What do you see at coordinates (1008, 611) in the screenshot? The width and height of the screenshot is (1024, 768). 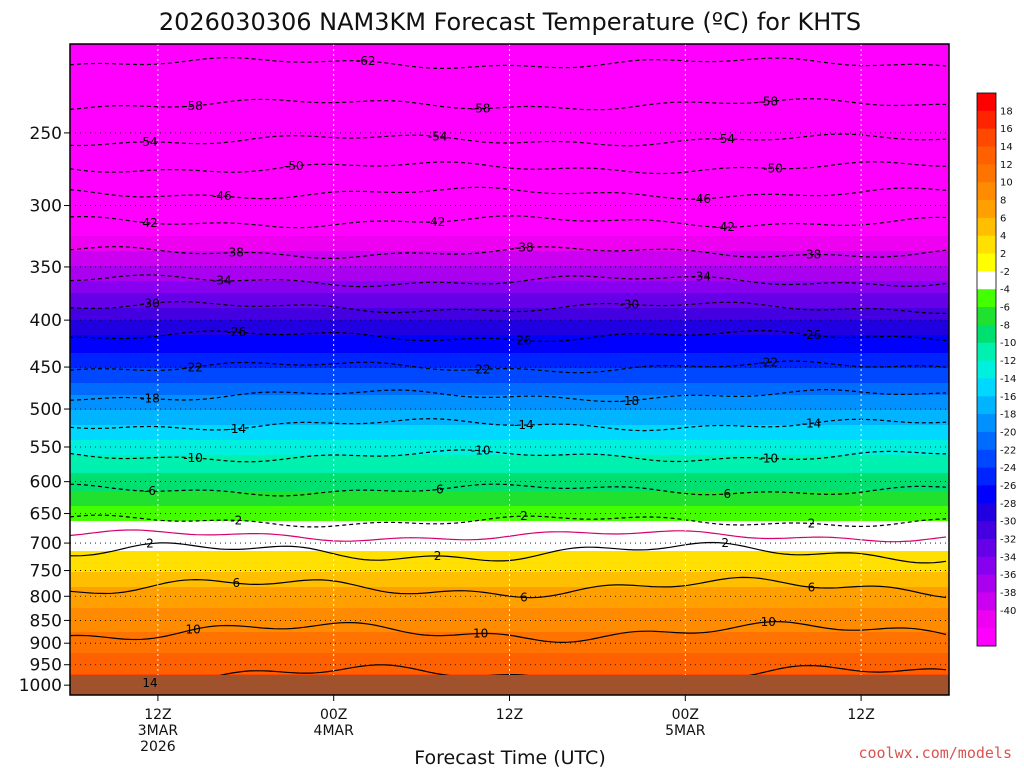 I see `colorbar-label: -40` at bounding box center [1008, 611].